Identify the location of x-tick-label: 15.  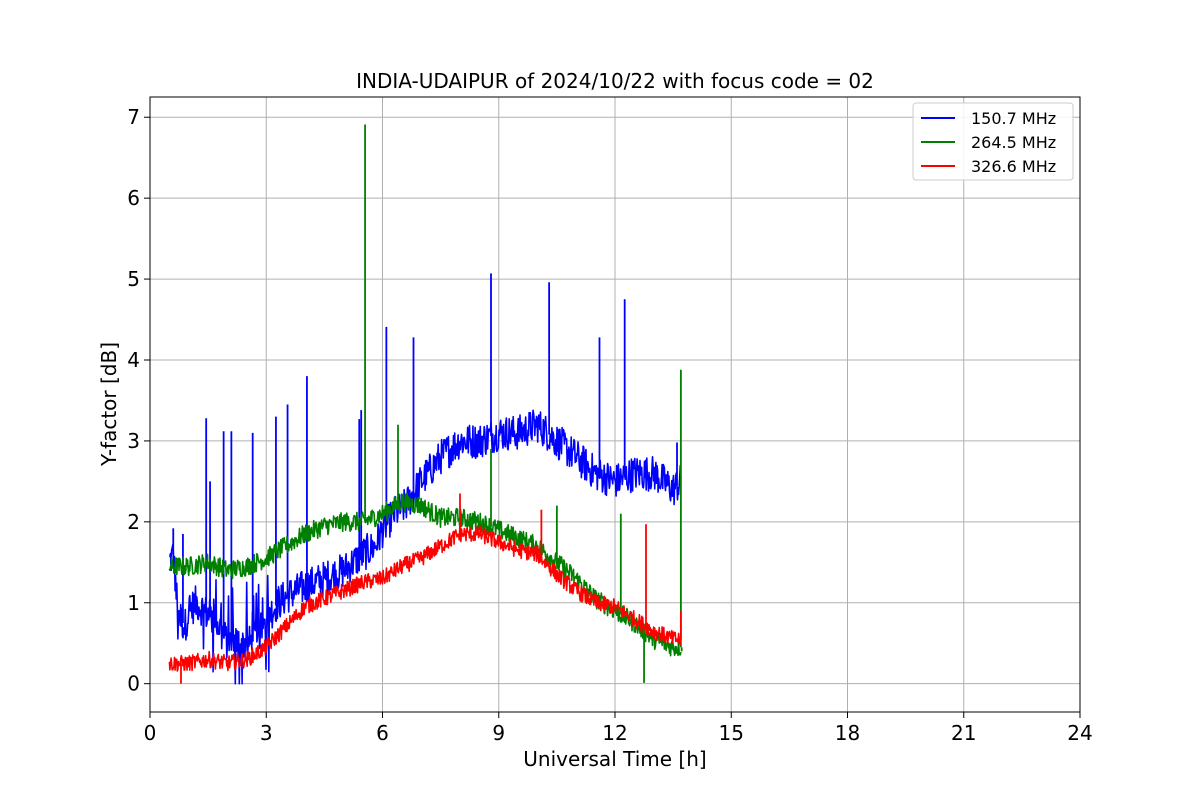
(731, 733).